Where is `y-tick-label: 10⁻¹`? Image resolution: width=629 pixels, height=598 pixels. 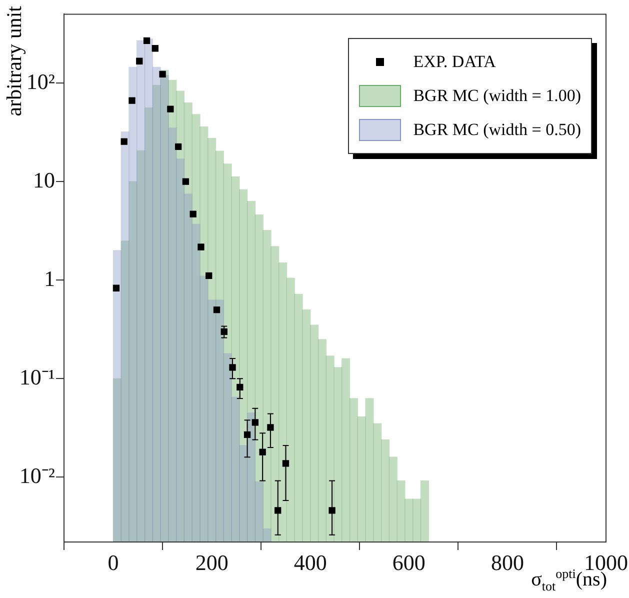 y-tick-label: 10⁻¹ is located at coordinates (37, 377).